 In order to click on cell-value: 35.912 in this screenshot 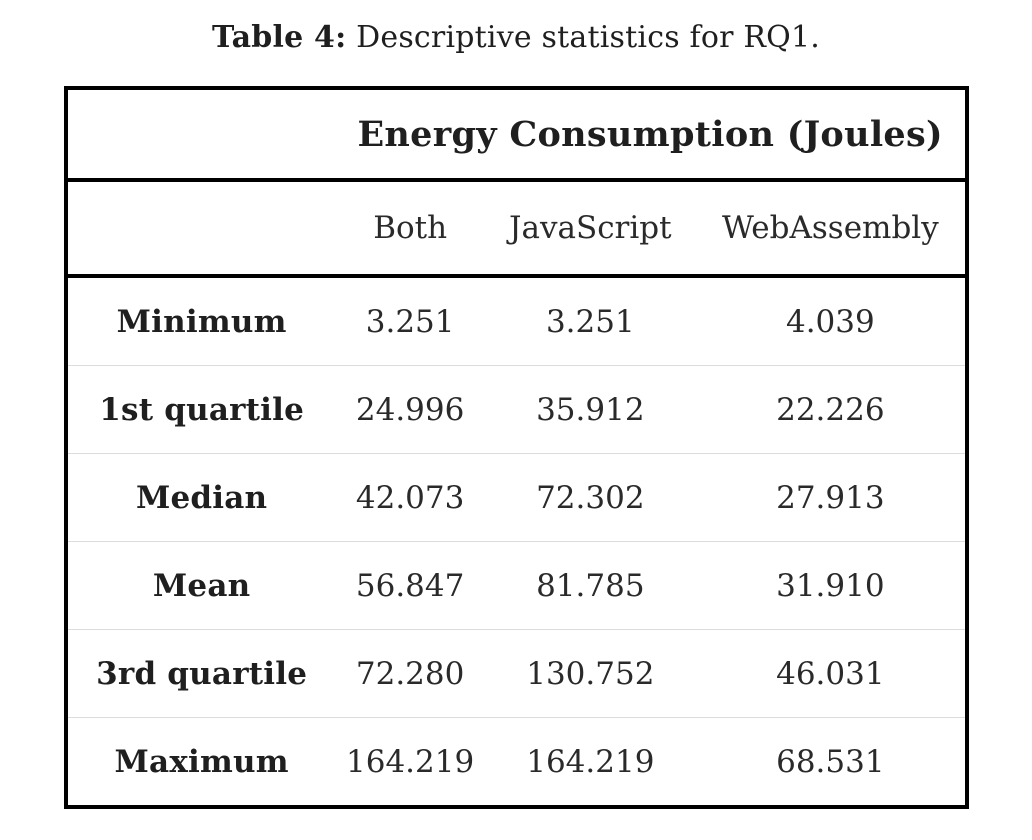, I will do `click(590, 409)`.